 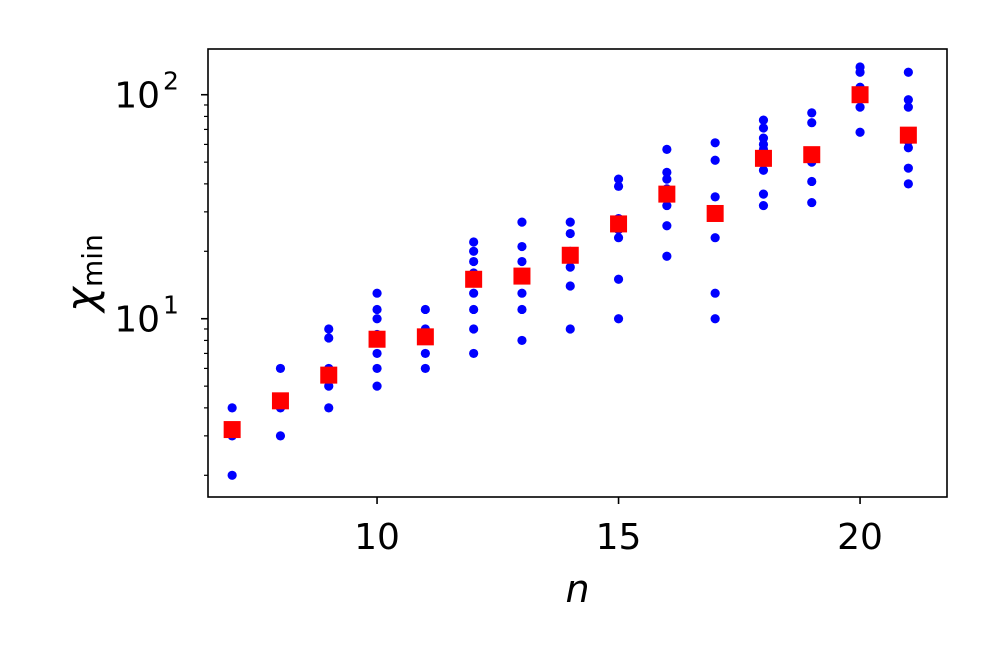 I want to click on y-tick-label-0: 10, so click(x=137, y=320).